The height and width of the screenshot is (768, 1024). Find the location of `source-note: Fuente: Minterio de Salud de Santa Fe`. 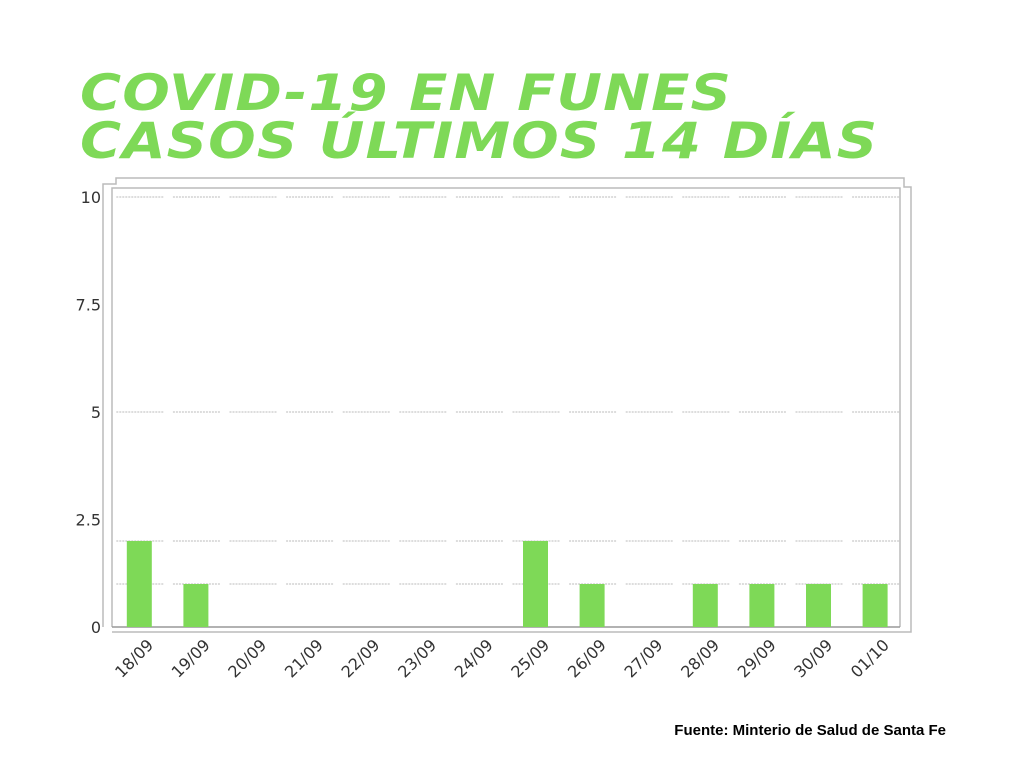

source-note: Fuente: Minterio de Salud de Santa Fe is located at coordinates (810, 730).